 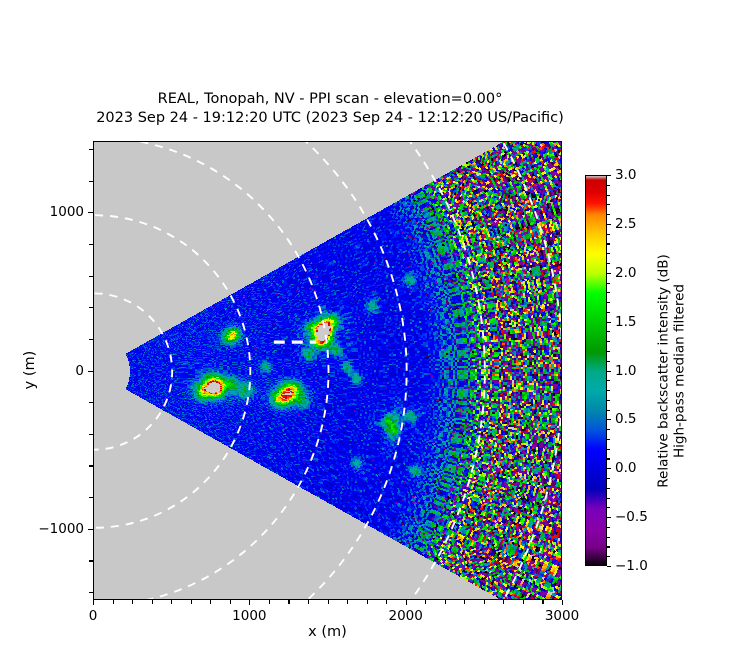 I want to click on colorbar-label-line-1: Relative backscatter intensity (dB), so click(x=663, y=371).